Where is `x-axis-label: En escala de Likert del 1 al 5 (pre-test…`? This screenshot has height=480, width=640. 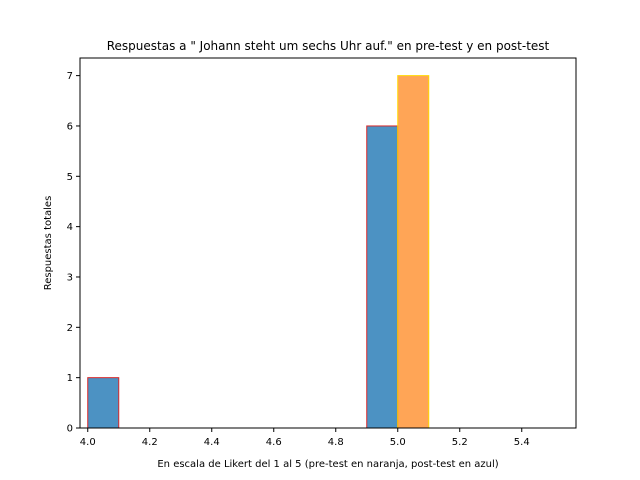 x-axis-label: En escala de Likert del 1 al 5 (pre-test… is located at coordinates (327, 464).